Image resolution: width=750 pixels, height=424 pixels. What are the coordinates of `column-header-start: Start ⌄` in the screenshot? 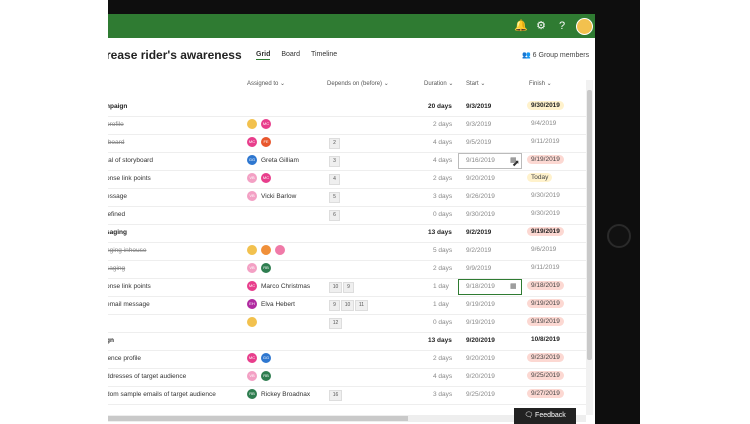 It's located at (476, 84).